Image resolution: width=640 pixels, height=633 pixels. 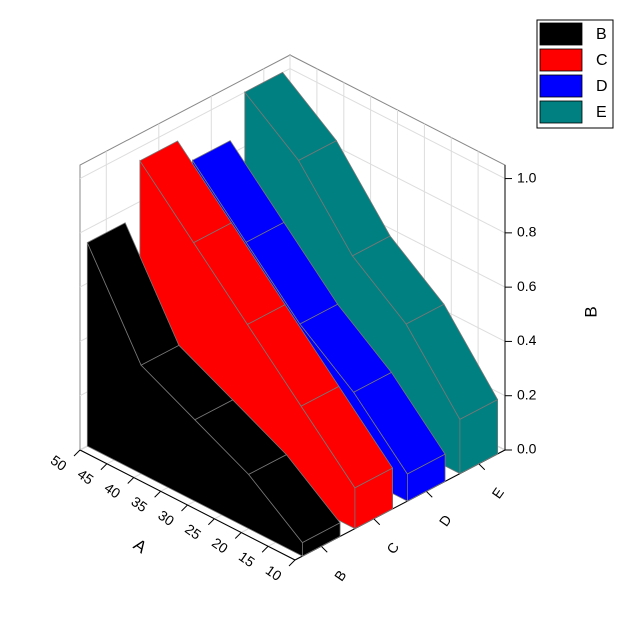 I want to click on x-tick-label: 35, so click(x=139, y=504).